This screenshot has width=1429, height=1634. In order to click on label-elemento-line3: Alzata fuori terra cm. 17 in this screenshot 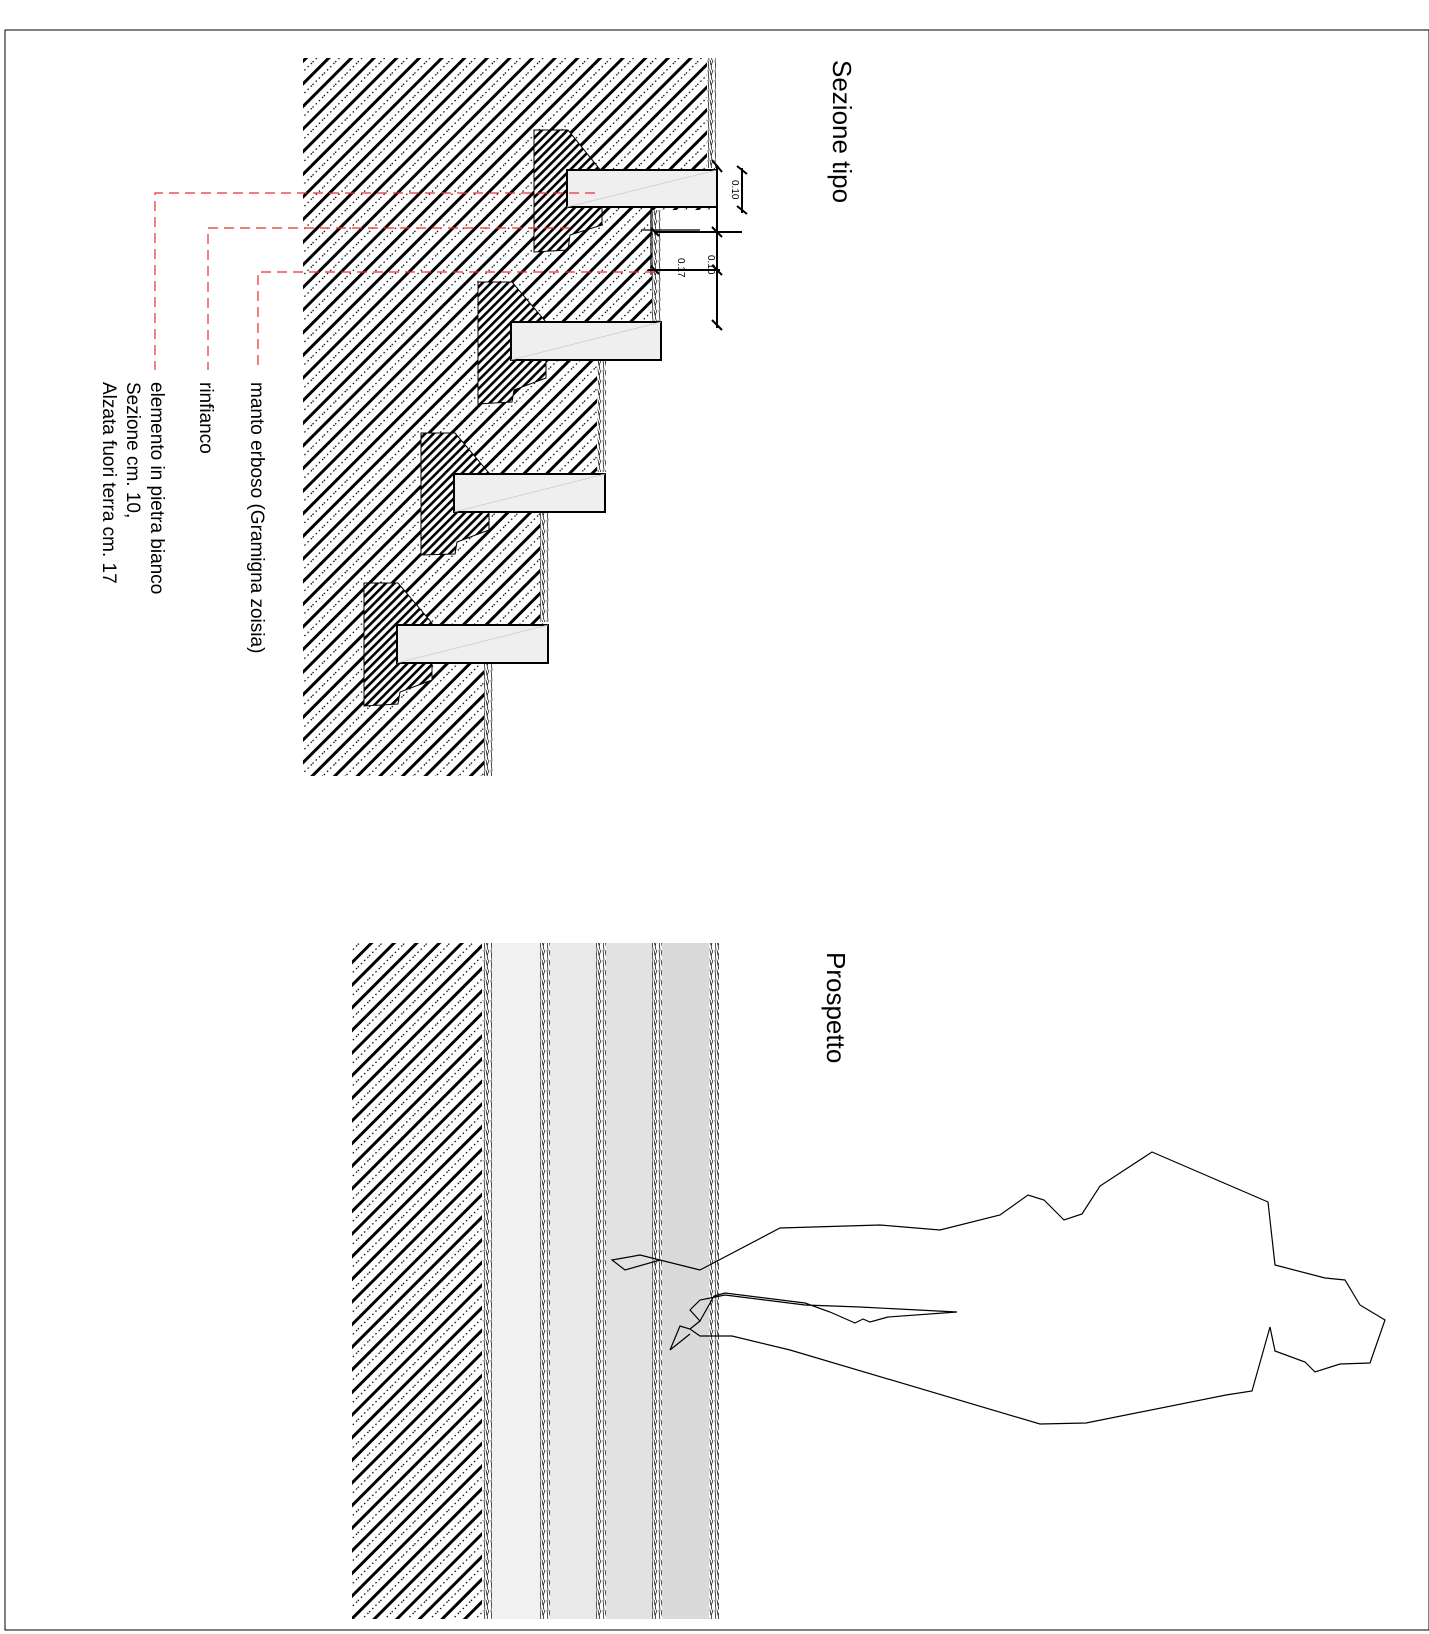, I will do `click(108, 483)`.